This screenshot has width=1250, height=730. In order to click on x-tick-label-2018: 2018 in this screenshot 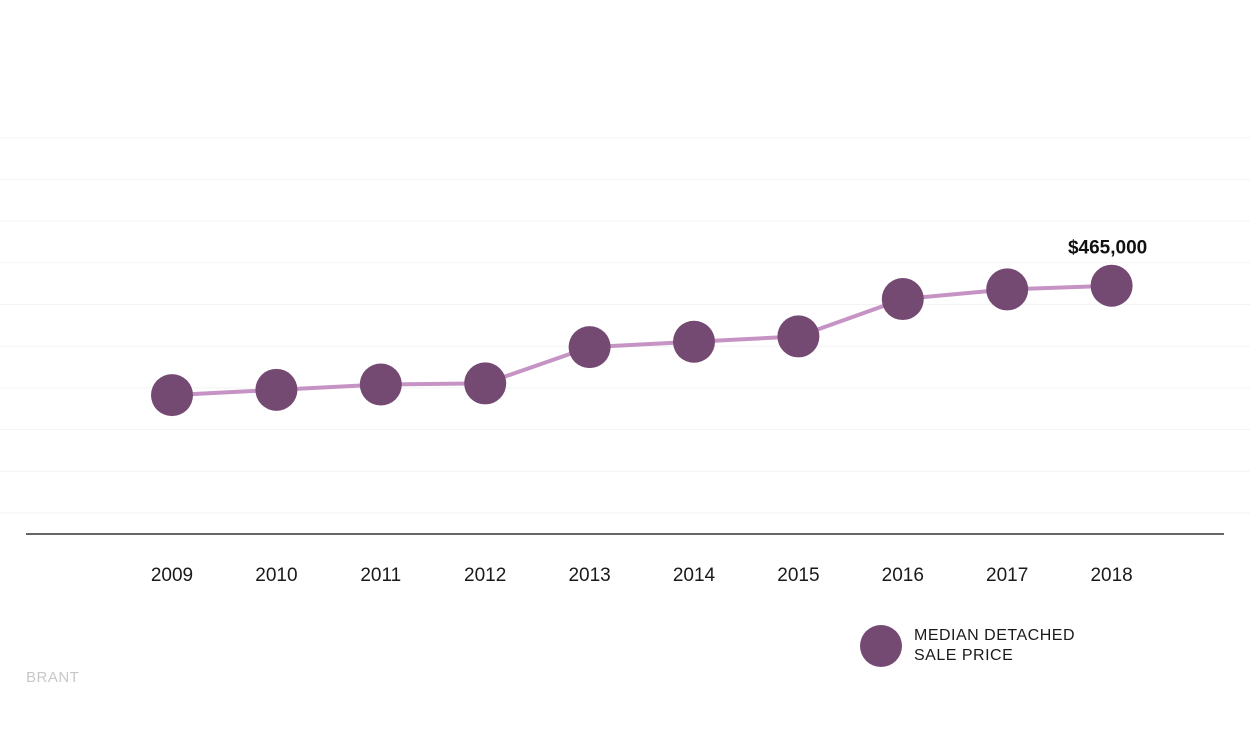, I will do `click(1111, 575)`.